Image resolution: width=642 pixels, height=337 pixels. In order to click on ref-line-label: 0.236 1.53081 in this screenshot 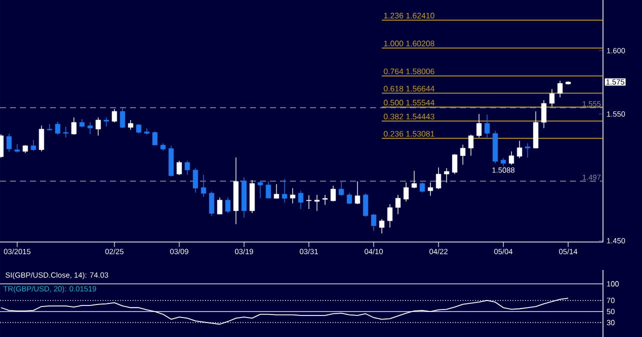, I will do `click(409, 133)`.